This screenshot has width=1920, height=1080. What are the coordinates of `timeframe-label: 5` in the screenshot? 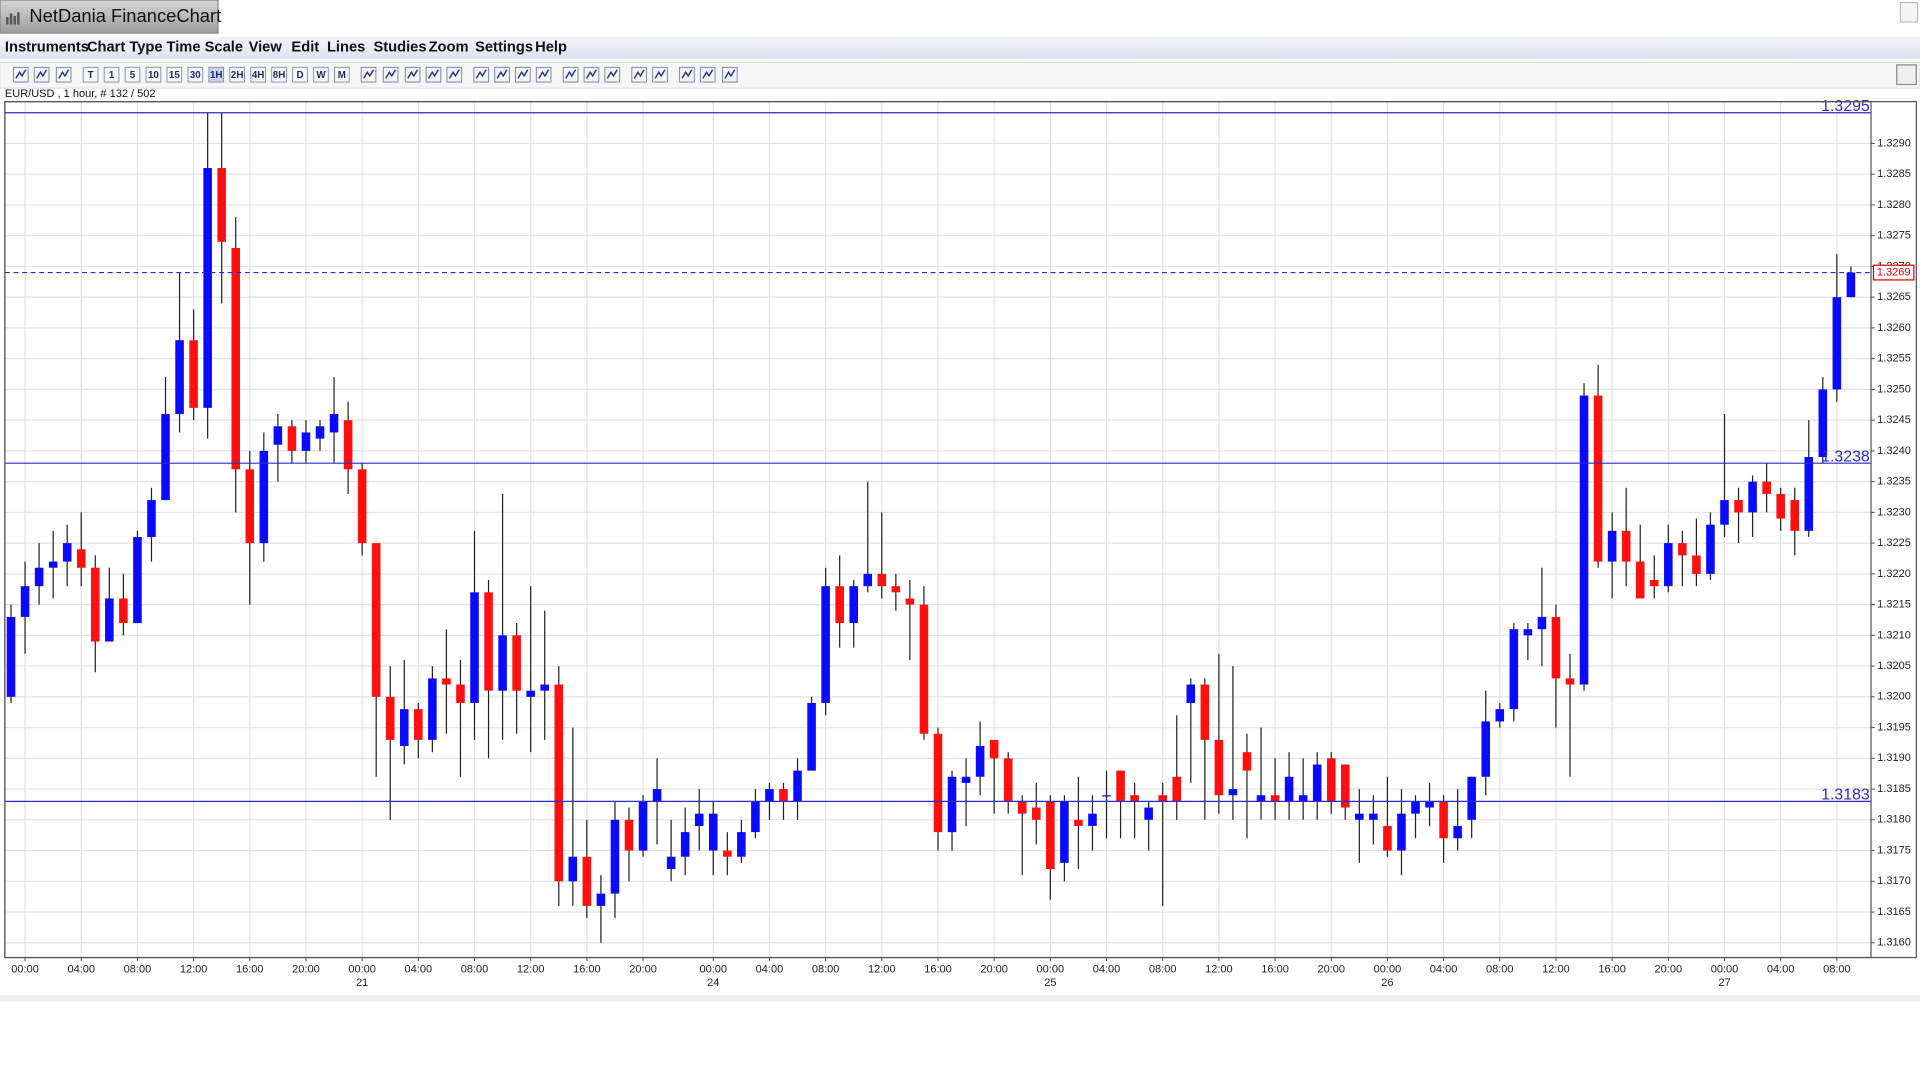 It's located at (133, 75).